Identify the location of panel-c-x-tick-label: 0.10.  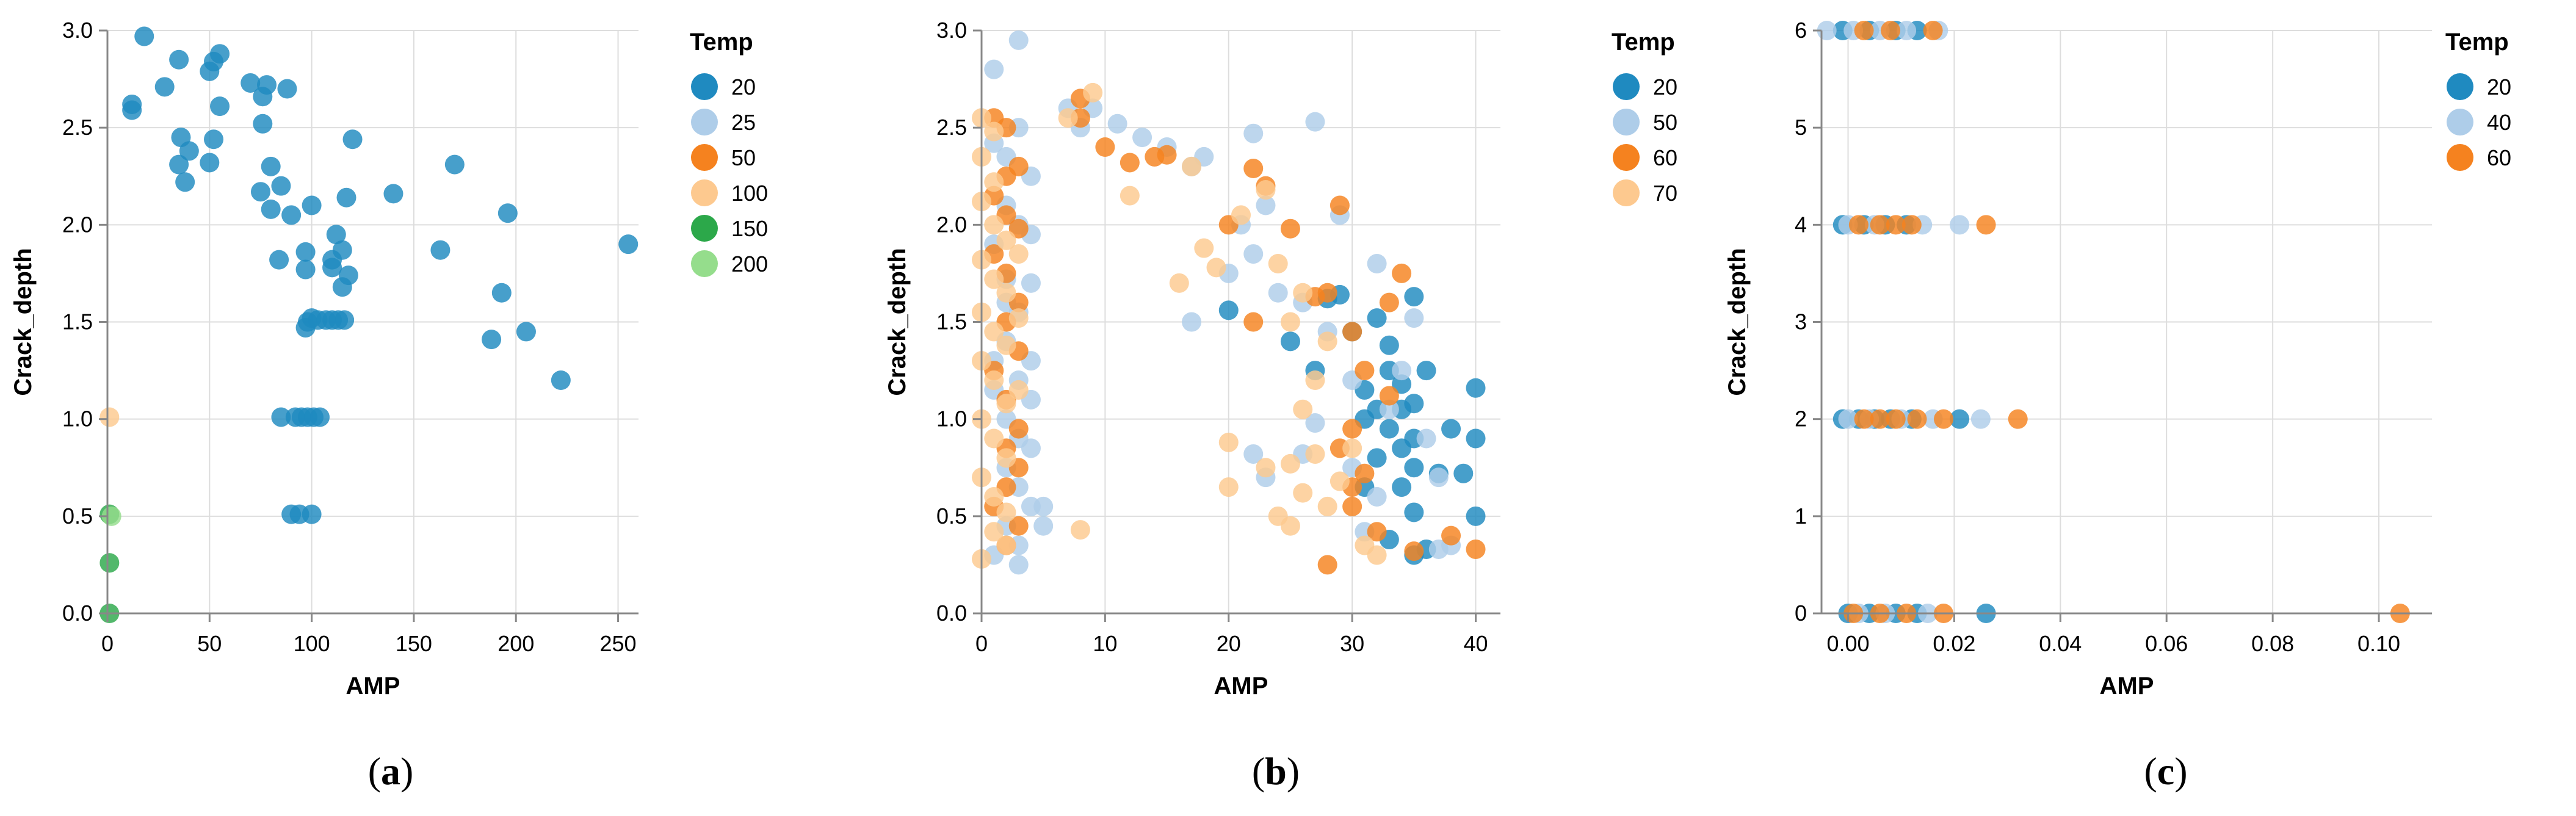
(2378, 643).